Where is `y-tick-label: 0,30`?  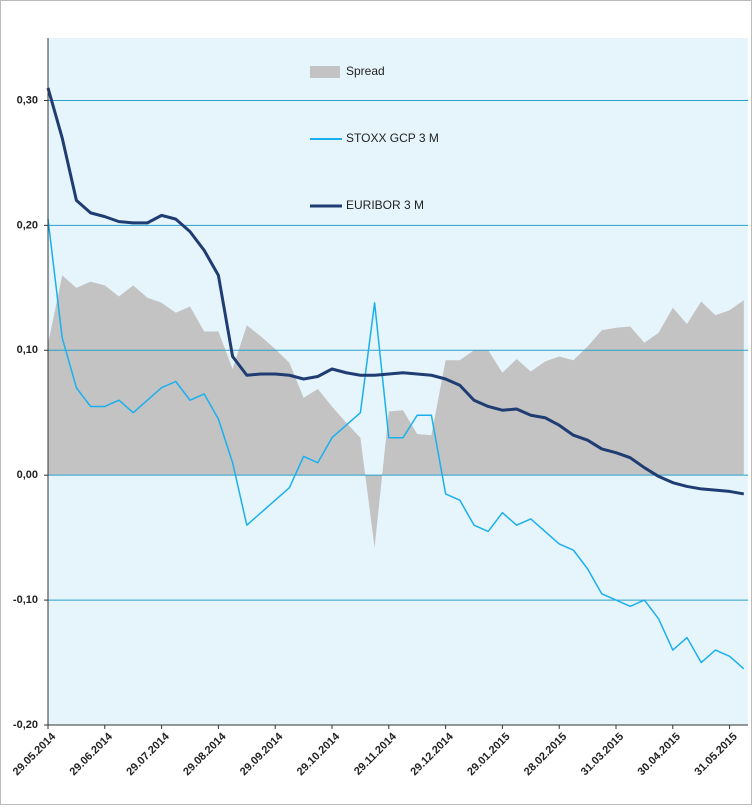
y-tick-label: 0,30 is located at coordinates (27, 100).